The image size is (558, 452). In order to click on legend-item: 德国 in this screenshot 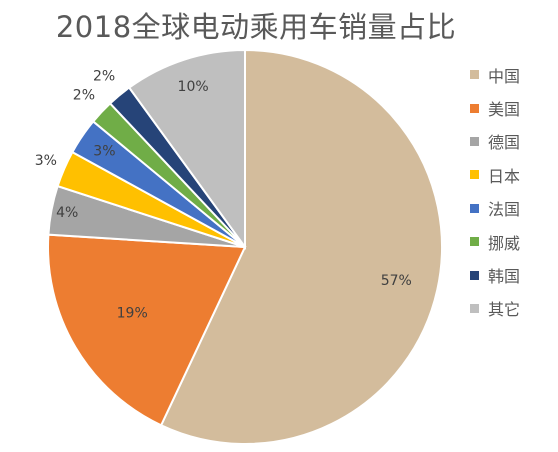, I will do `click(495, 141)`.